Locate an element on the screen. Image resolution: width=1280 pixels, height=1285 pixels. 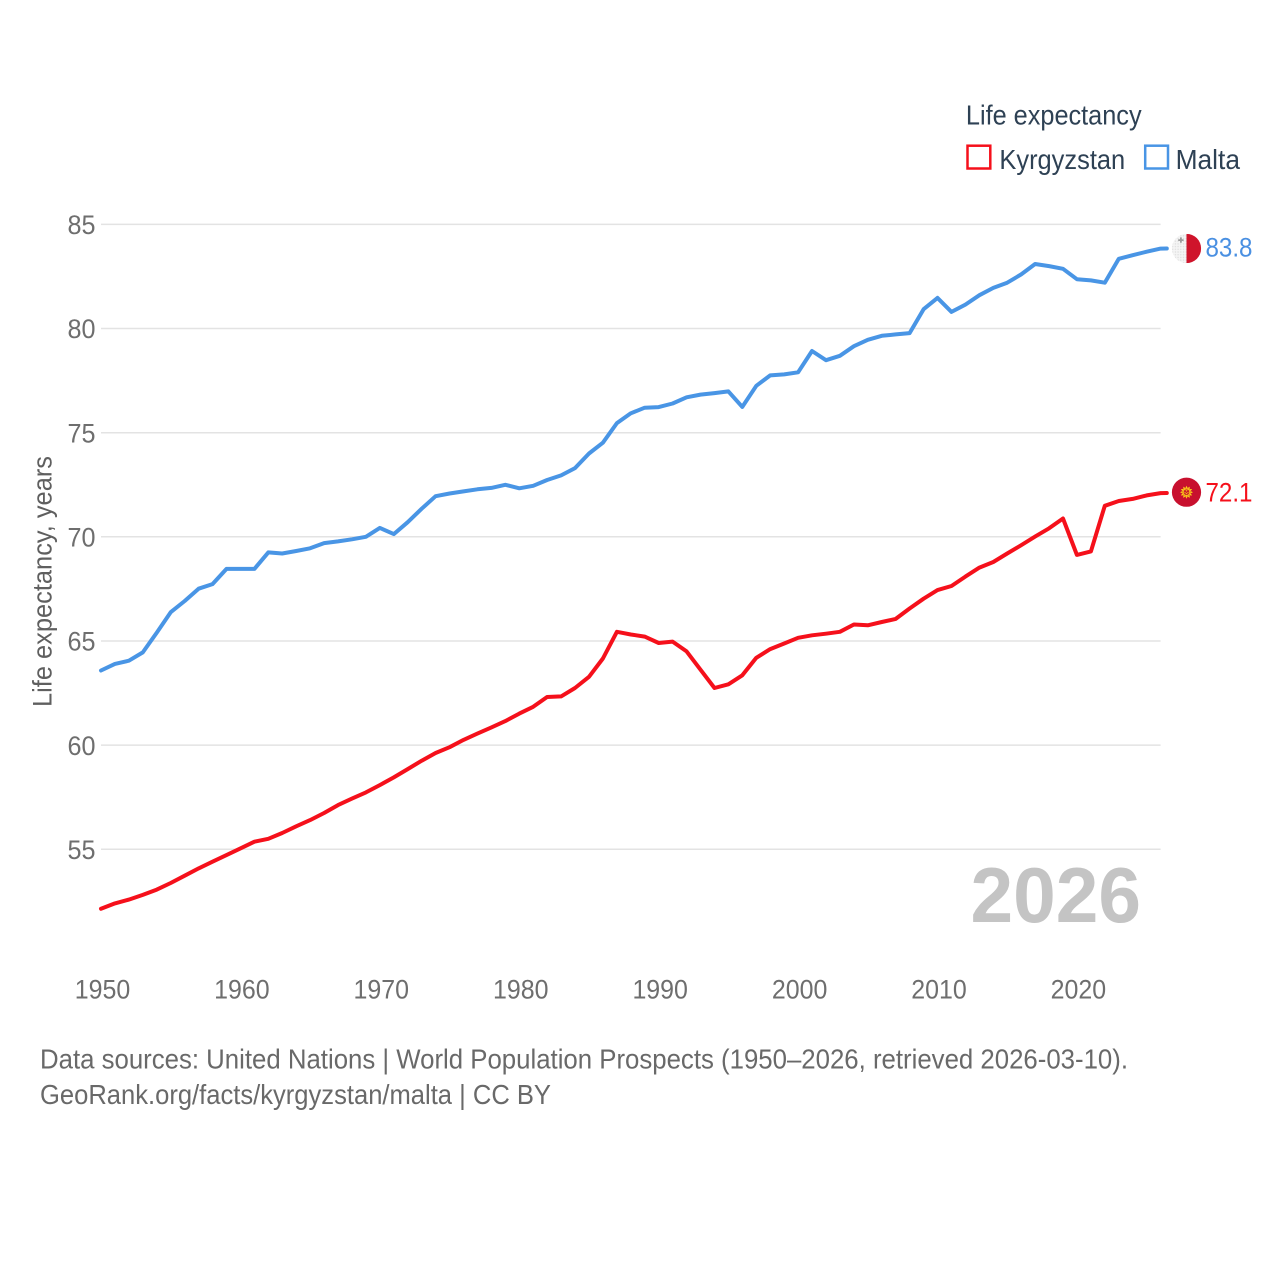
svg-text: Life expectancy is located at coordinates (1054, 115).